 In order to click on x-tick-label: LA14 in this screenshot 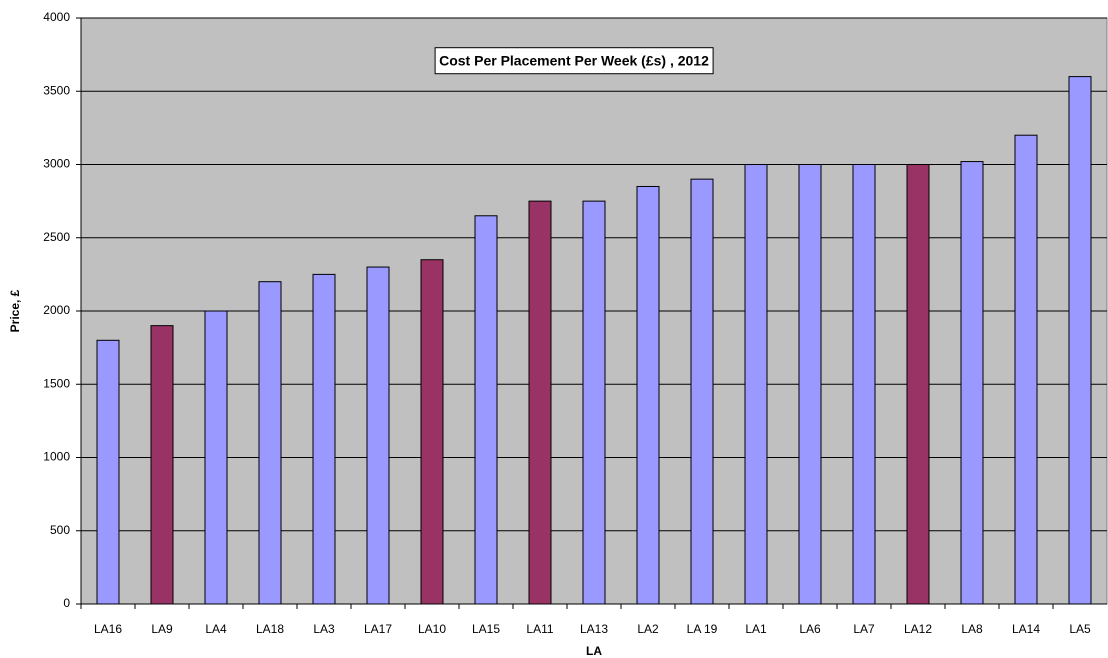, I will do `click(1026, 629)`.